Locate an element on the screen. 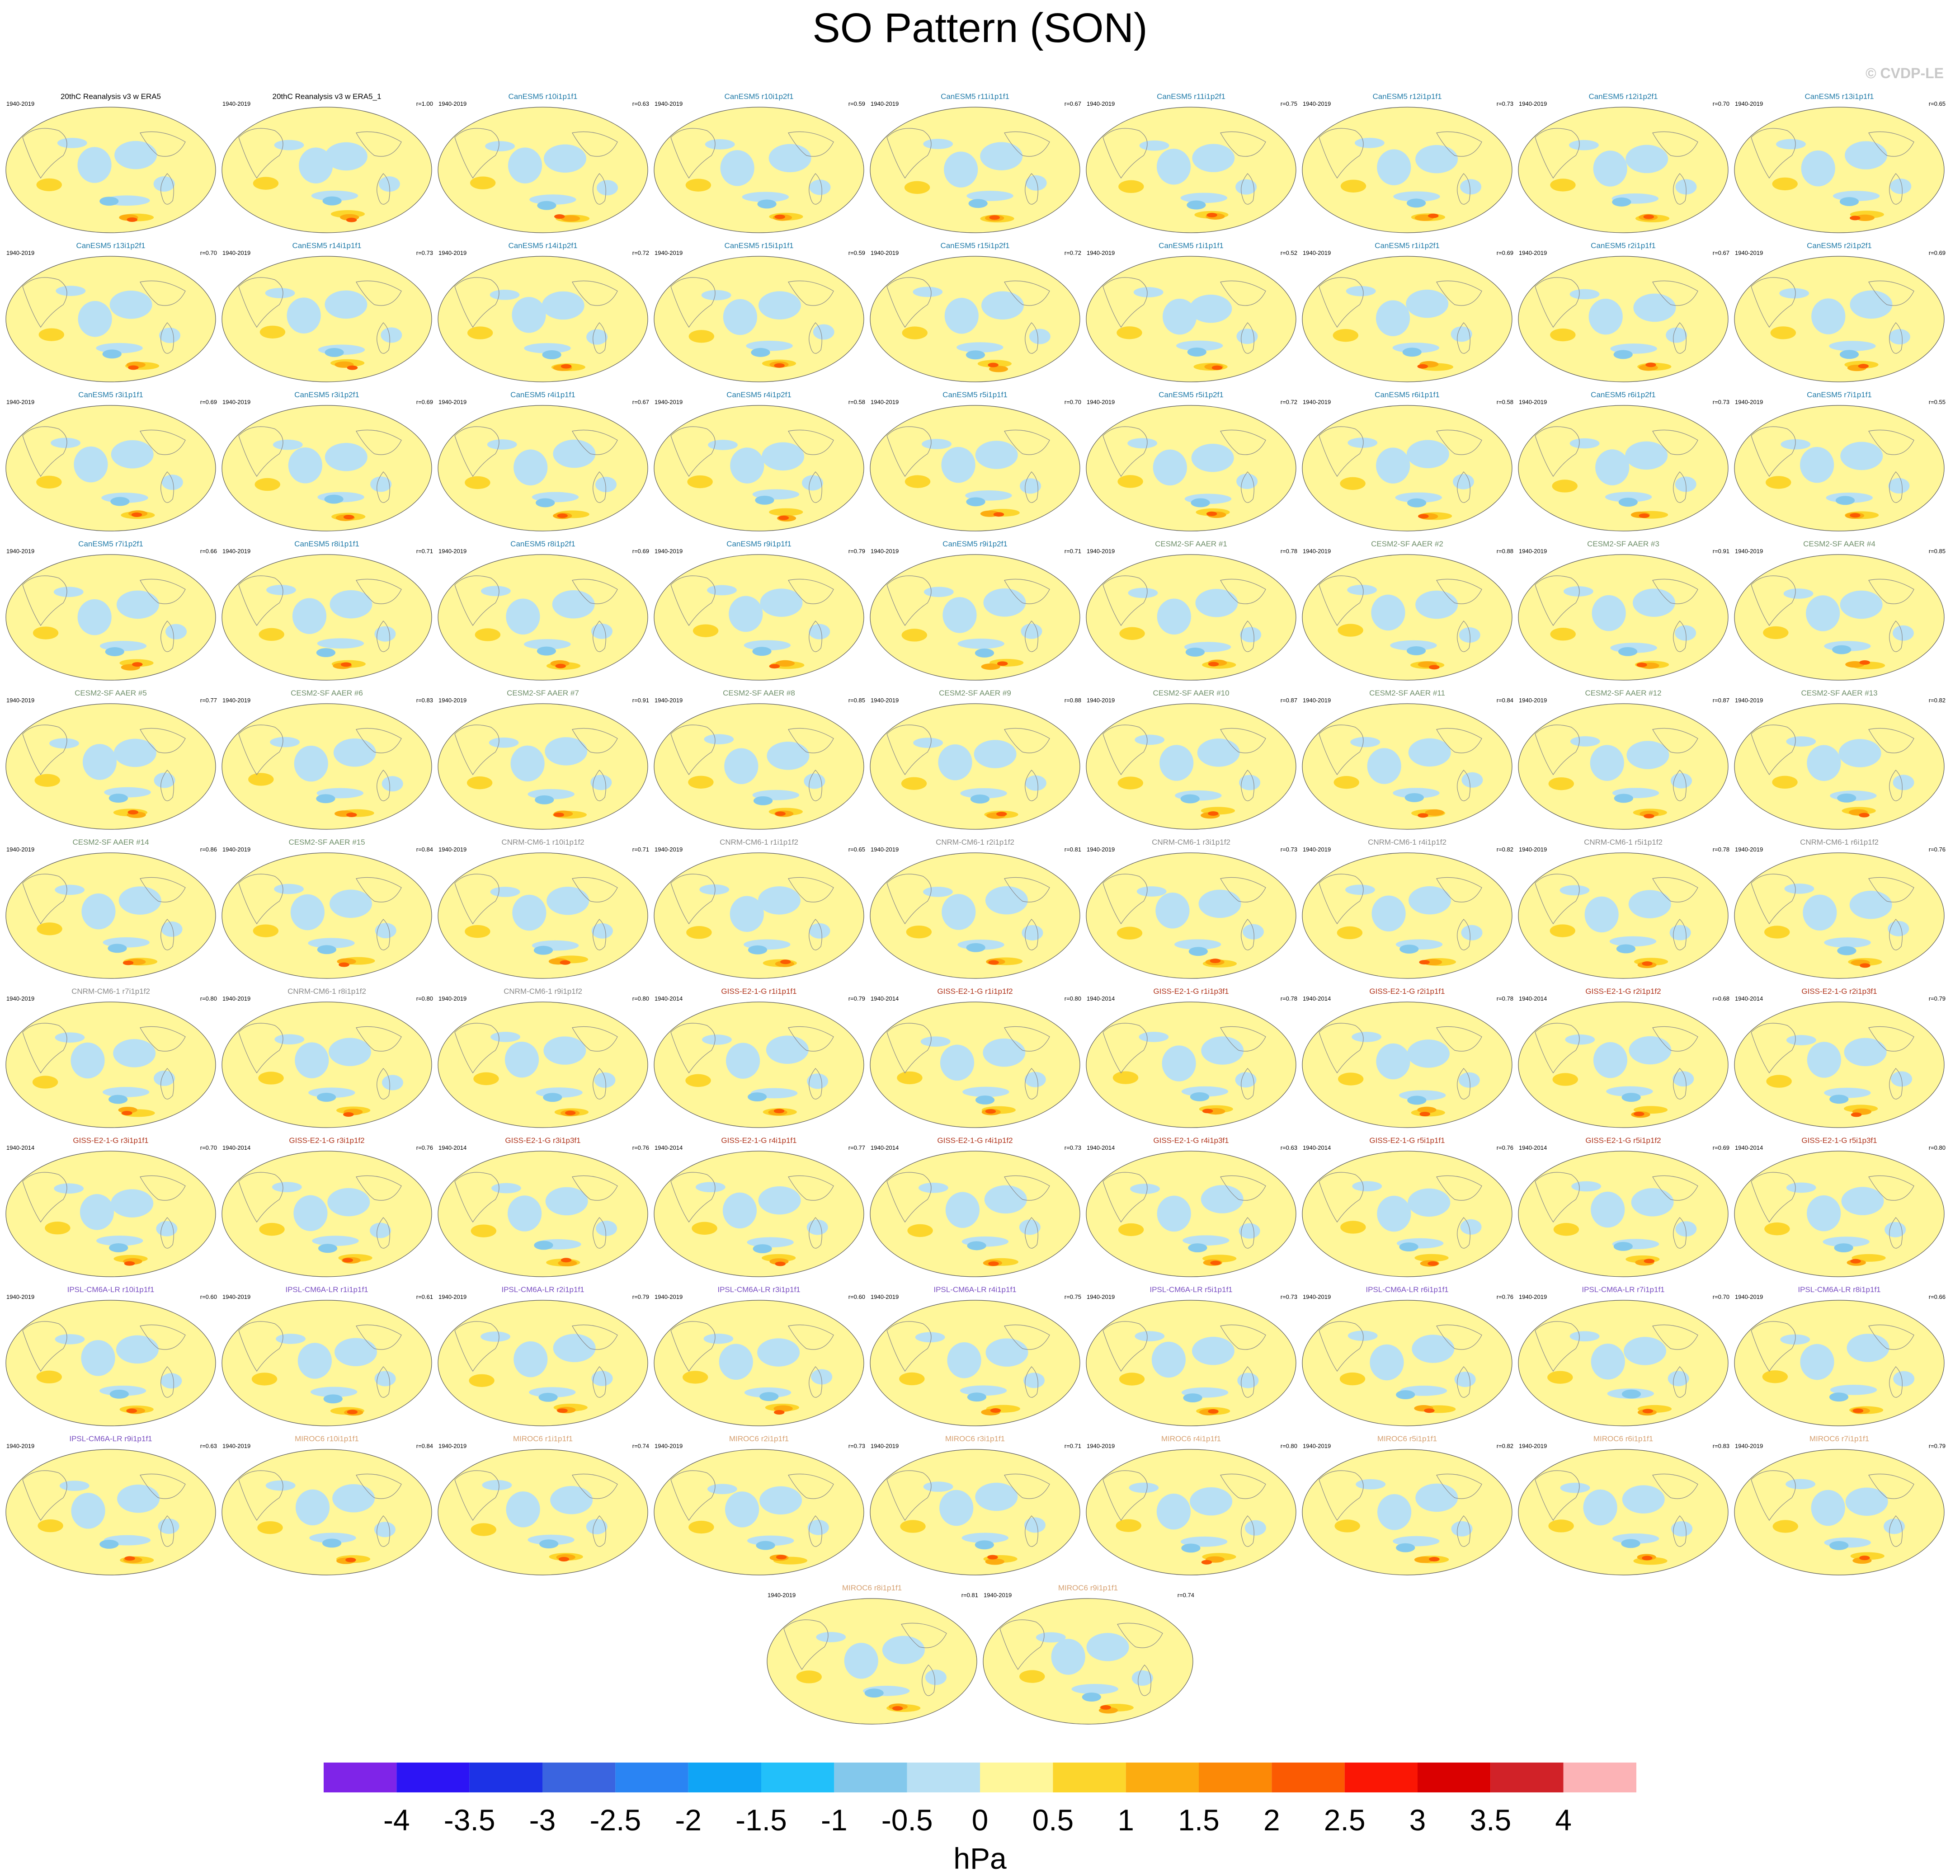  panel-title: MIROC6 r8i1p1f1 is located at coordinates (872, 1588).